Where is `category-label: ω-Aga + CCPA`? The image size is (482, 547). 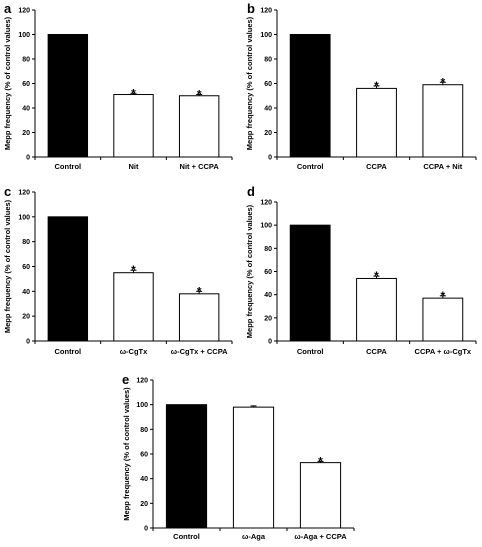 category-label: ω-Aga + CCPA is located at coordinates (320, 536).